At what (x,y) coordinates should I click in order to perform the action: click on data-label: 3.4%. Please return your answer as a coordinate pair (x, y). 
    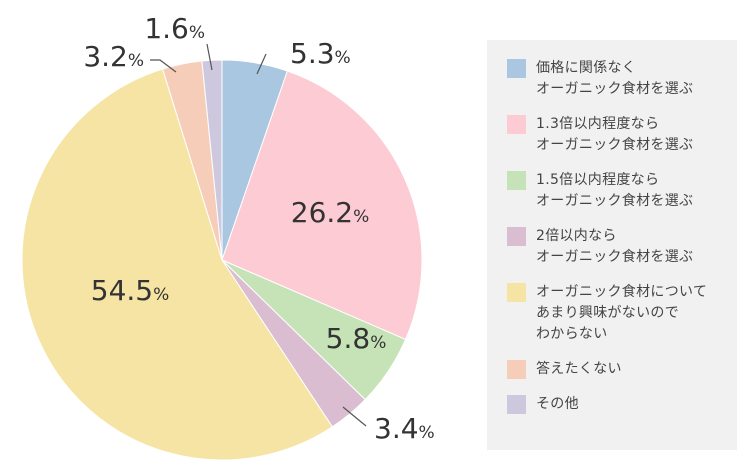
    Looking at the image, I should click on (404, 428).